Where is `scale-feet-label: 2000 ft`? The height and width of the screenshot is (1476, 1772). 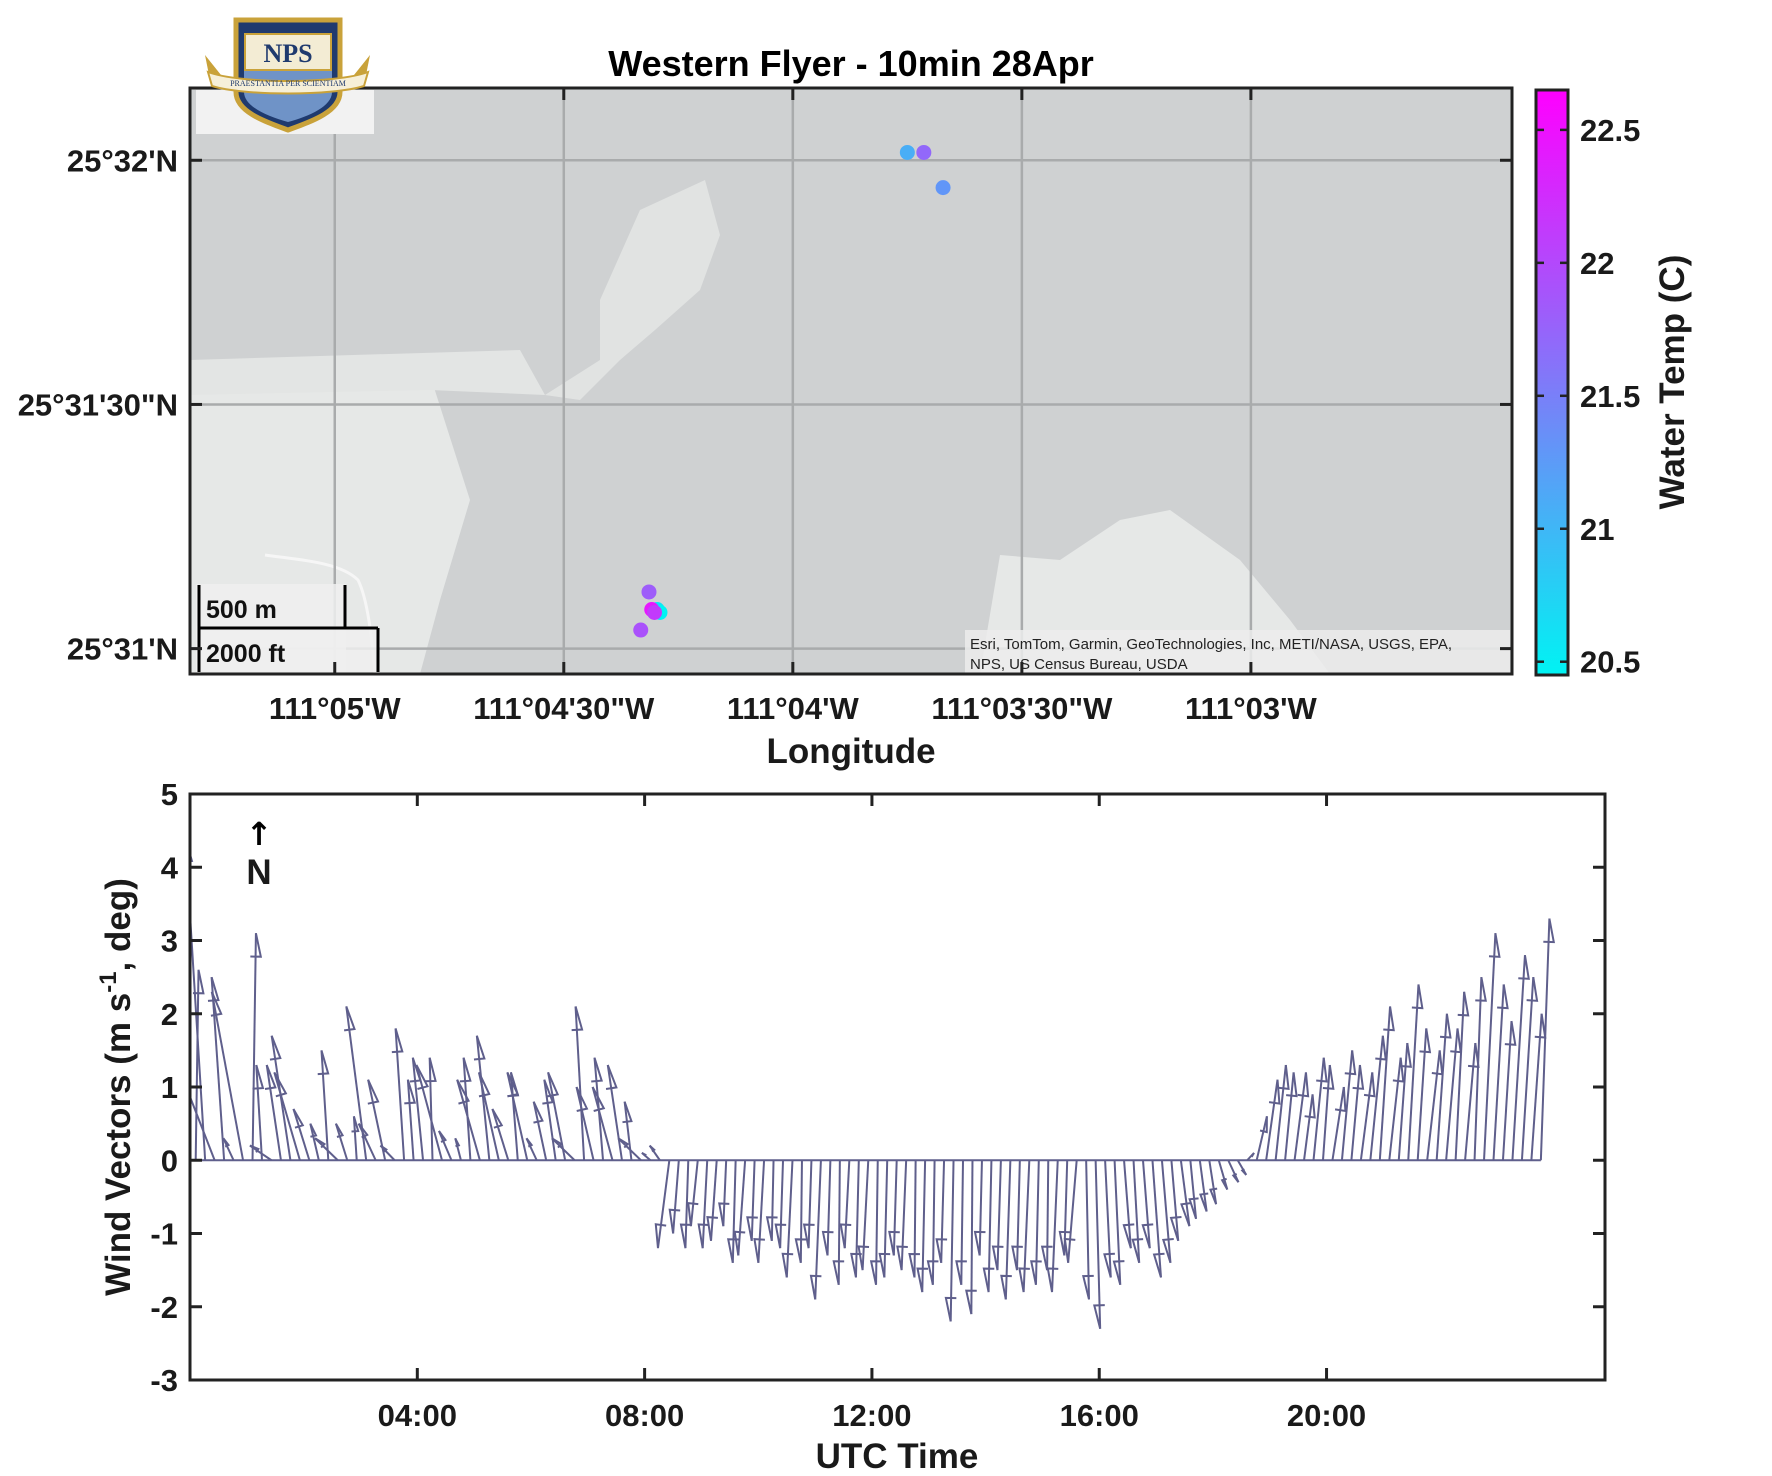
scale-feet-label: 2000 ft is located at coordinates (246, 654).